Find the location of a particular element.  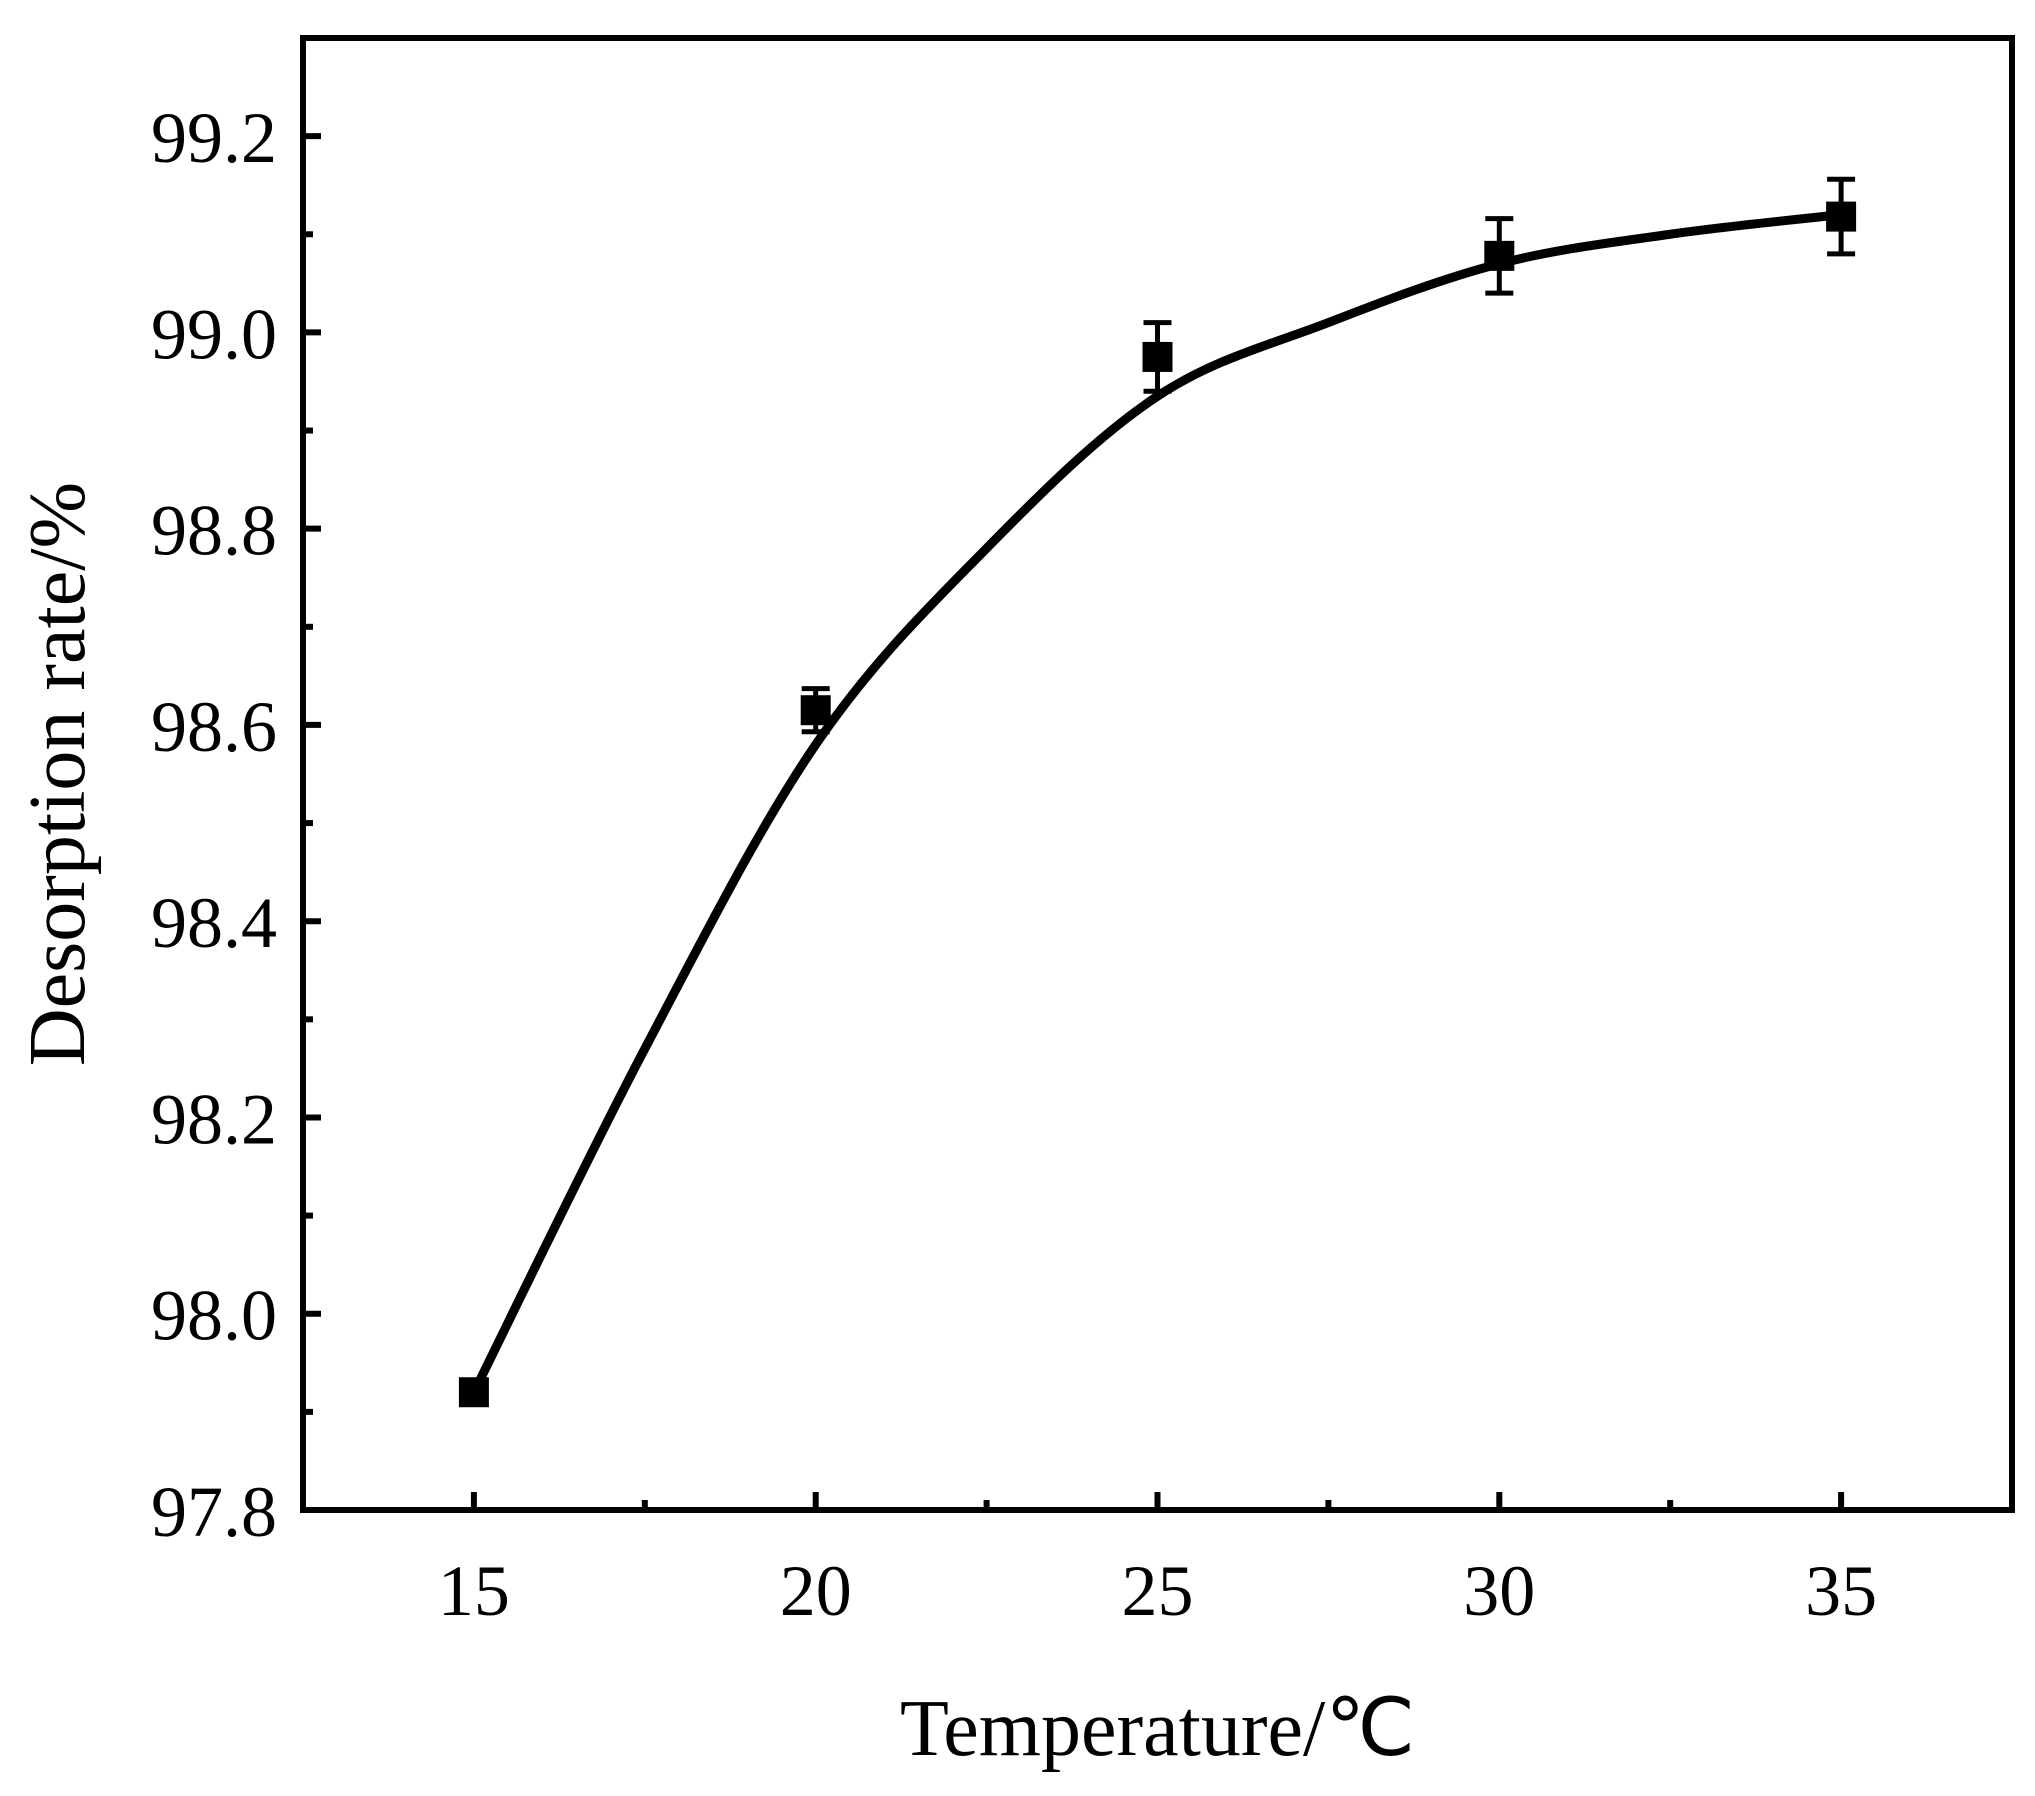

y-tick-label: 98.2 is located at coordinates (214, 1119).